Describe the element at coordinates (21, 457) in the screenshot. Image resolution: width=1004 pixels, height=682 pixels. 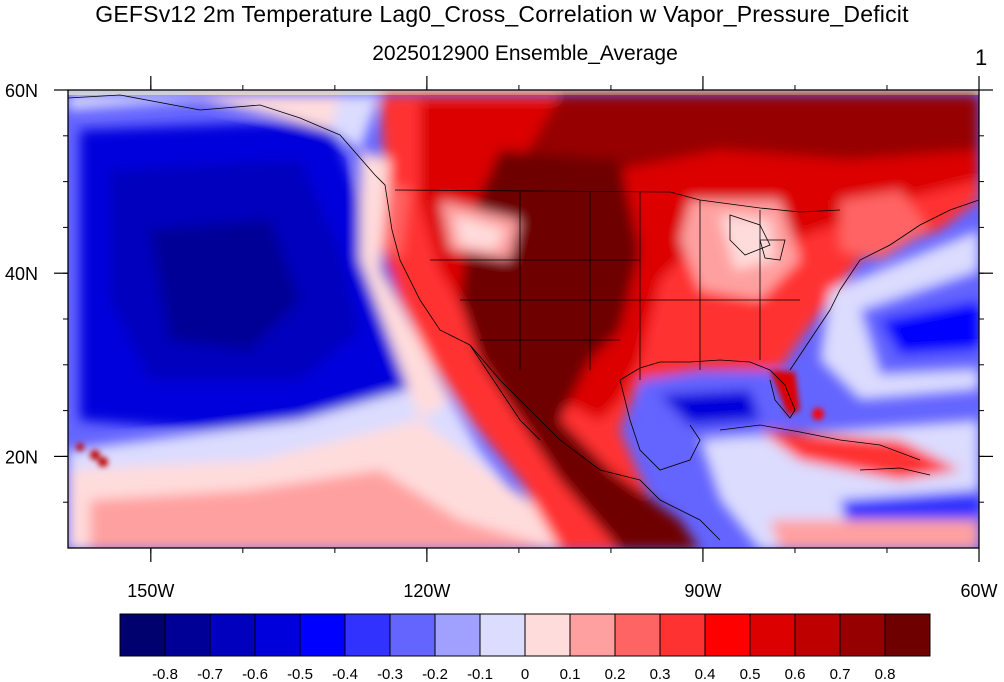
I see `lat-tick-label: 20N` at that location.